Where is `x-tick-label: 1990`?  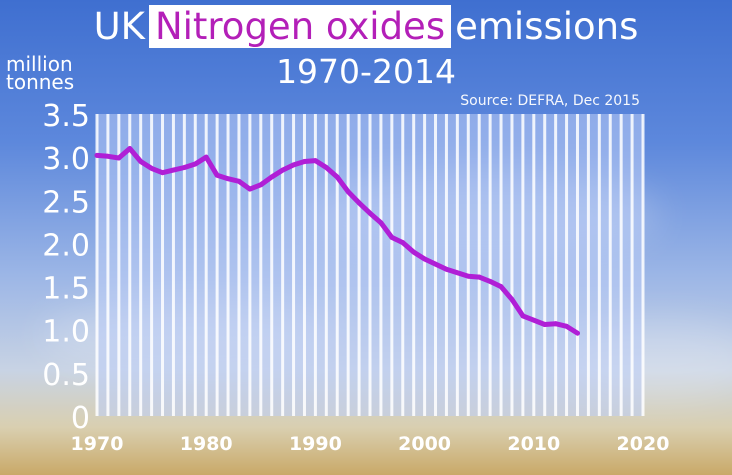 x-tick-label: 1990 is located at coordinates (315, 444).